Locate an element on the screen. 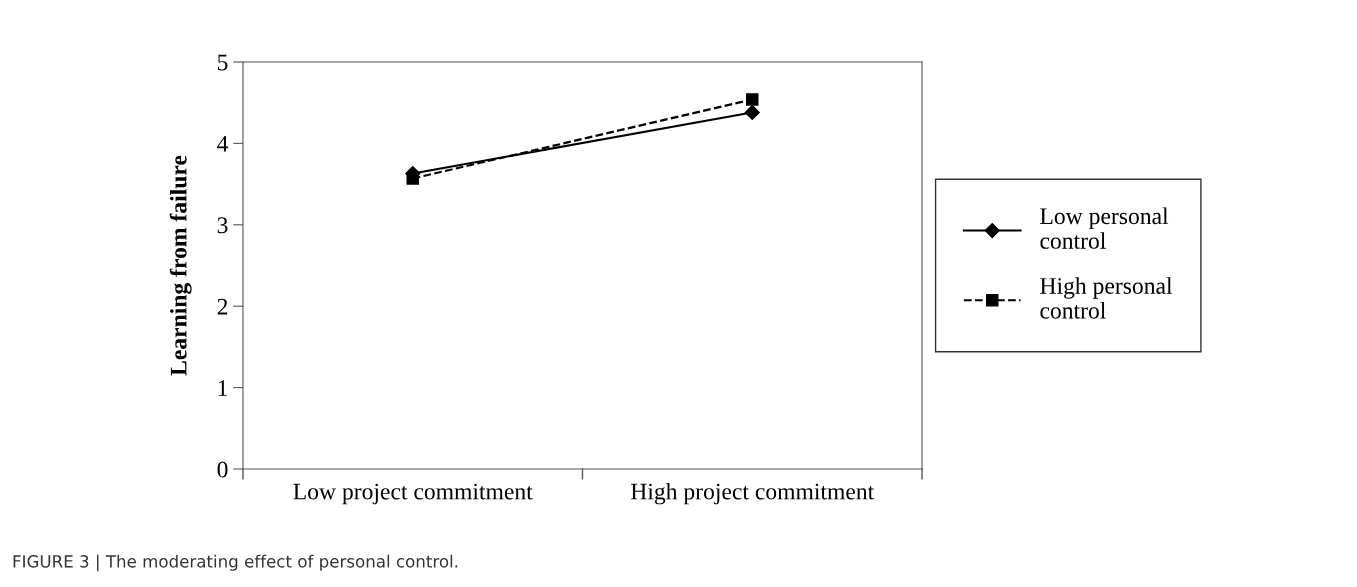 Image resolution: width=1357 pixels, height=587 pixels. y-axis-title: Learning from failure is located at coordinates (180, 265).